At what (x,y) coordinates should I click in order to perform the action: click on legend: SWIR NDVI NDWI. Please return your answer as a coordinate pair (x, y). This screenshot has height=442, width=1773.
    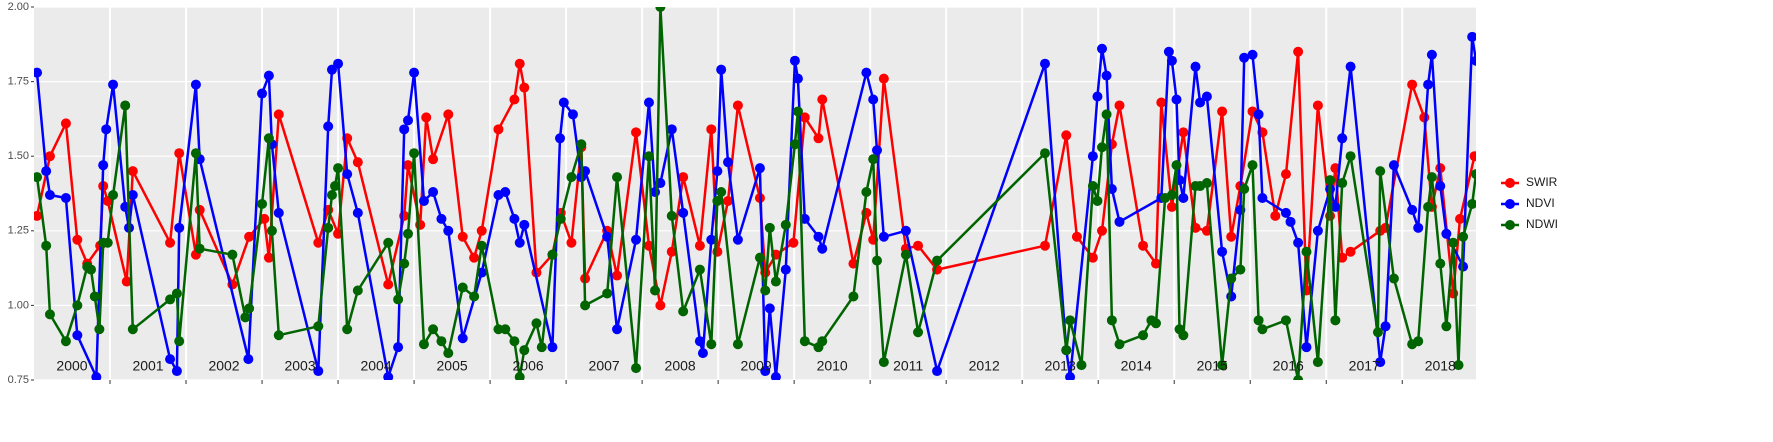
    Looking at the image, I should click on (1529, 203).